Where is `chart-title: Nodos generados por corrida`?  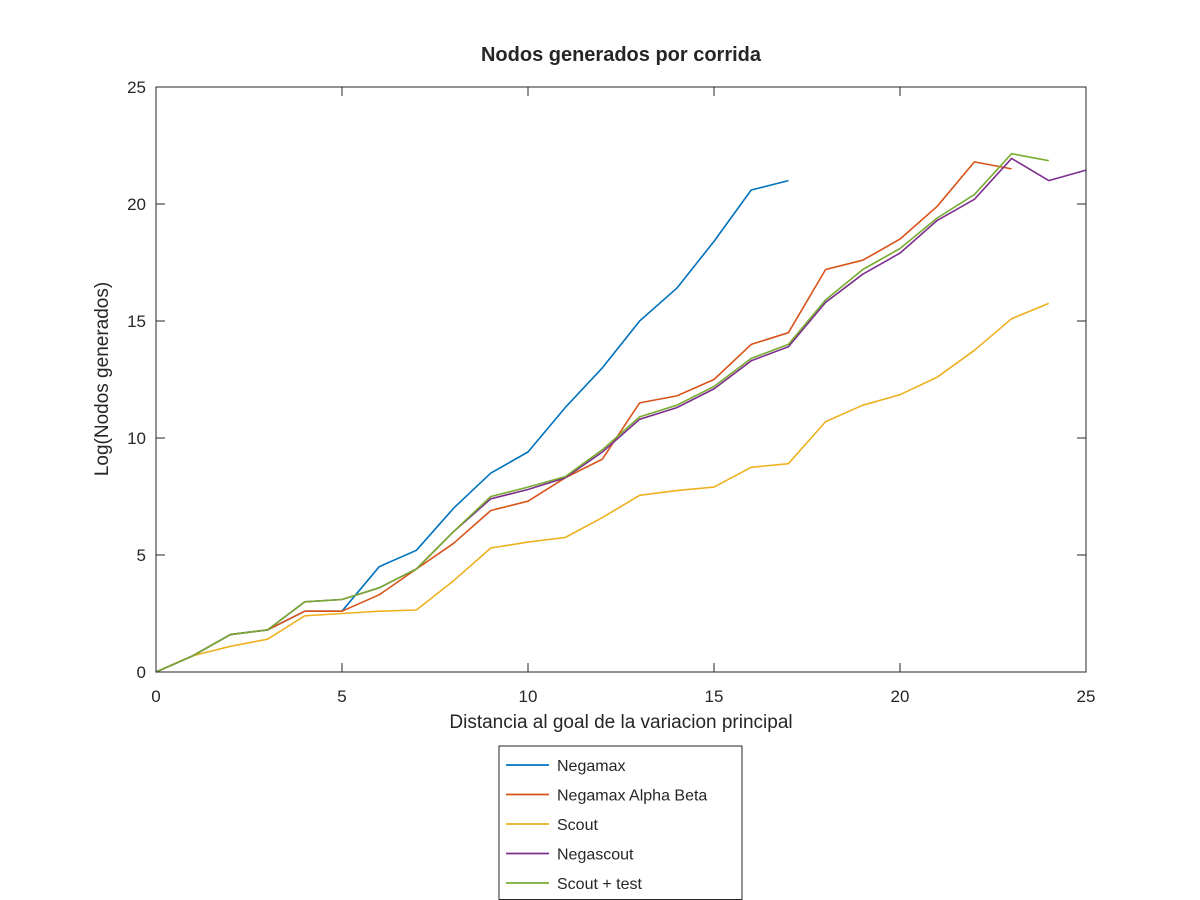
chart-title: Nodos generados por corrida is located at coordinates (621, 55).